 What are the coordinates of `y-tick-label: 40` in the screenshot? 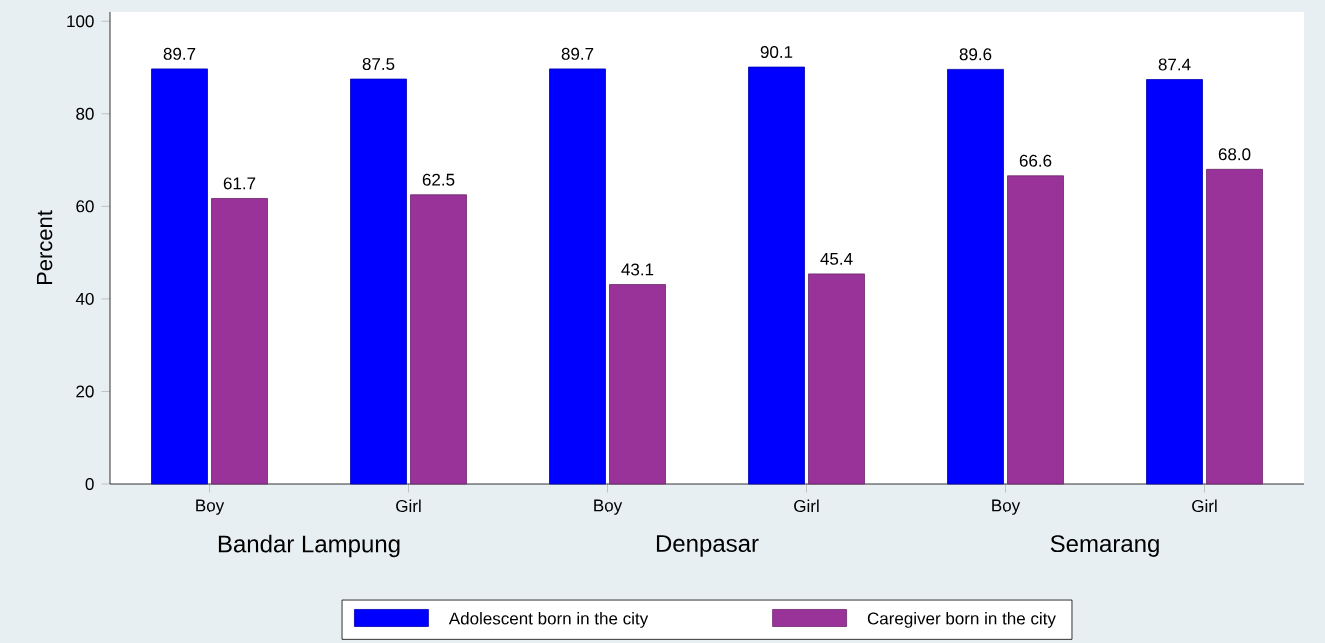 It's located at (84, 298).